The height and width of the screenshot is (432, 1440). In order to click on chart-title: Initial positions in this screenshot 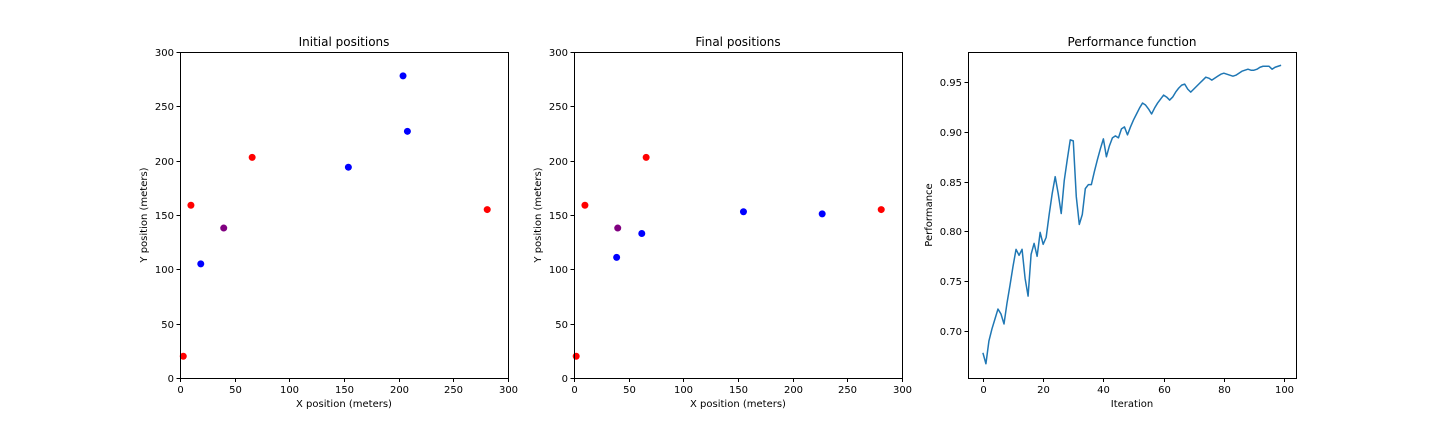, I will do `click(344, 42)`.